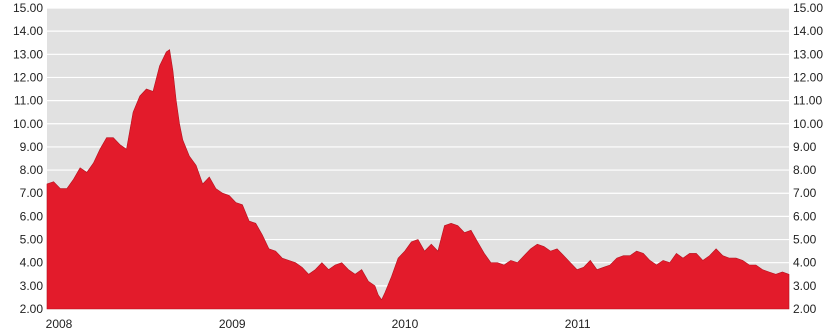 The image size is (829, 335). I want to click on y-tick-label-left: 14.00, so click(28, 31).